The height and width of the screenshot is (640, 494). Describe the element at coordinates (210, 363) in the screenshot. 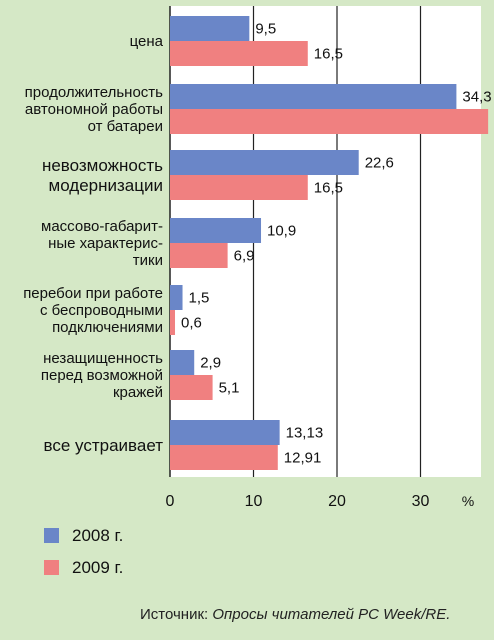

I see `value-label-2008-5: 2,9` at that location.